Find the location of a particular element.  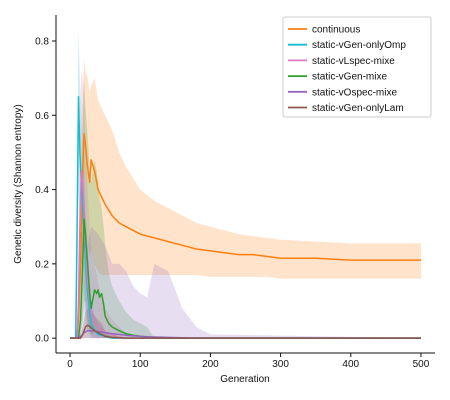

y-tick-label: 0.0 is located at coordinates (42, 339).